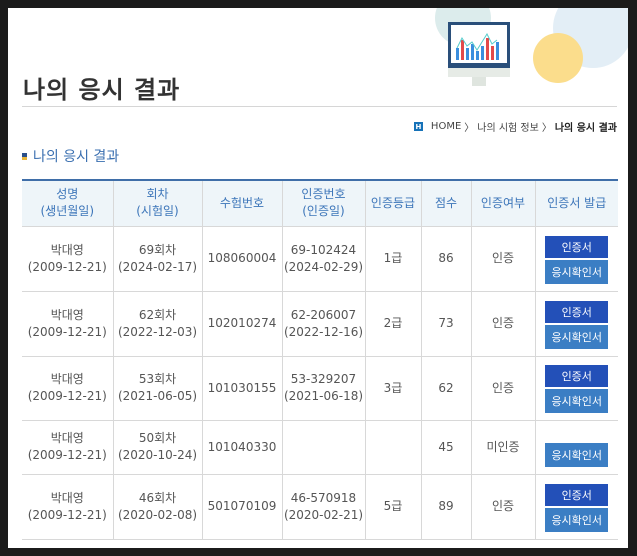  Describe the element at coordinates (392, 388) in the screenshot. I see `grade-cell: 3급` at that location.